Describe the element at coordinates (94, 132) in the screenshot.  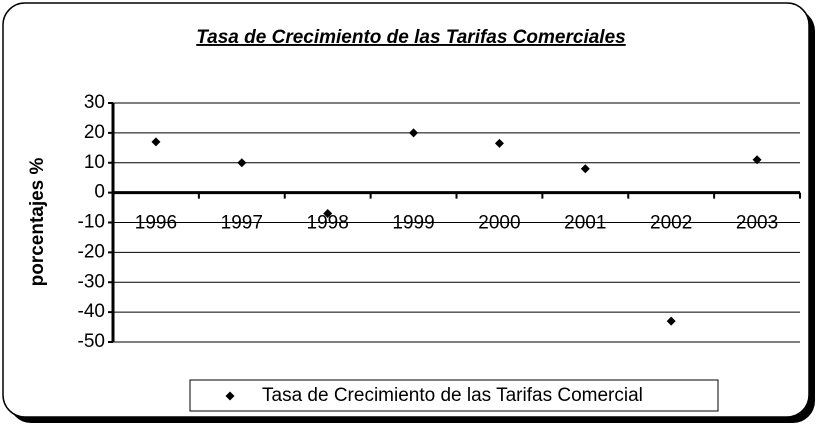
I see `y-tick-label: 20` at that location.